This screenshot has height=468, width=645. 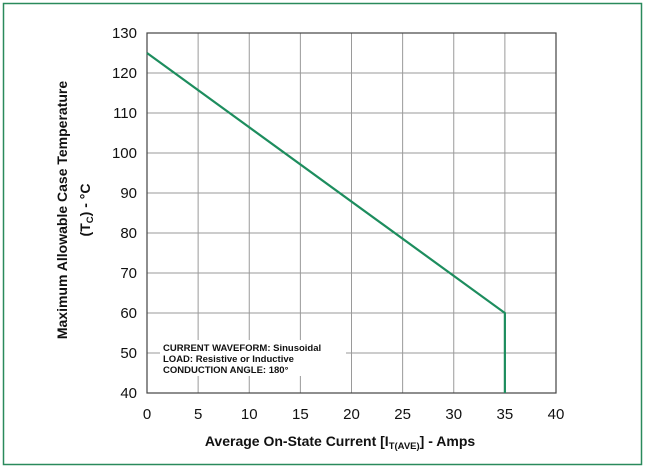 What do you see at coordinates (448, 441) in the screenshot?
I see `x-axis-title-suffix: ] - Amps` at bounding box center [448, 441].